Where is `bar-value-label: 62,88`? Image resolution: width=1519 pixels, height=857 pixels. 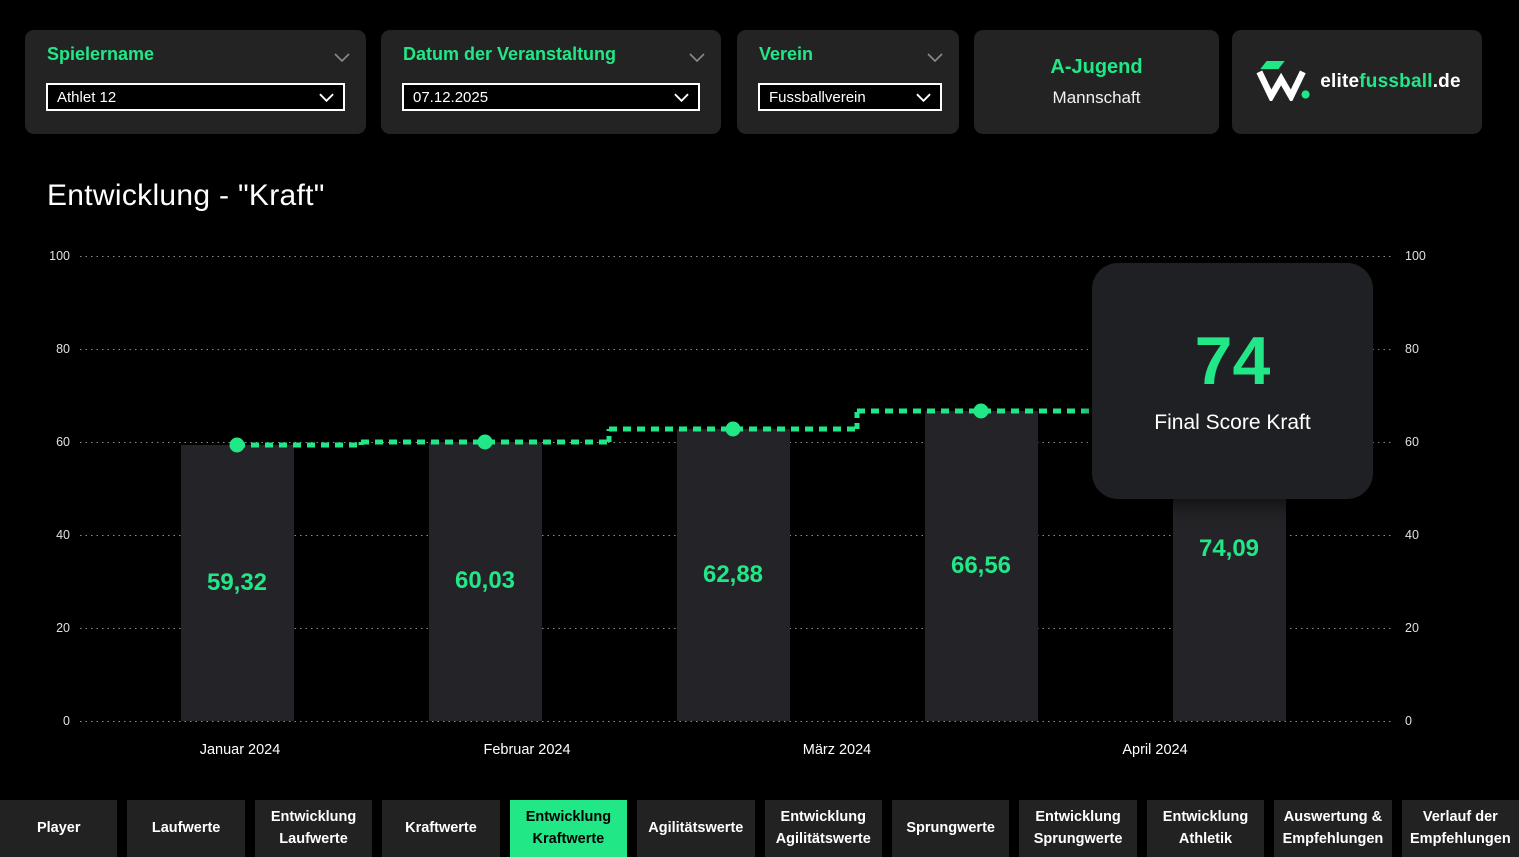 bar-value-label: 62,88 is located at coordinates (733, 574).